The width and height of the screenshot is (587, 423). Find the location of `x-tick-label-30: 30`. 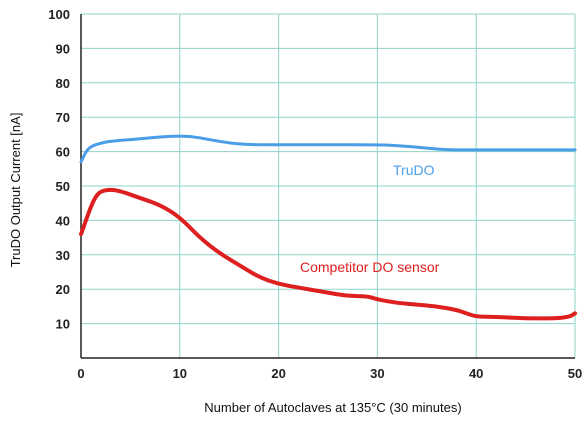

x-tick-label-30: 30 is located at coordinates (377, 373).